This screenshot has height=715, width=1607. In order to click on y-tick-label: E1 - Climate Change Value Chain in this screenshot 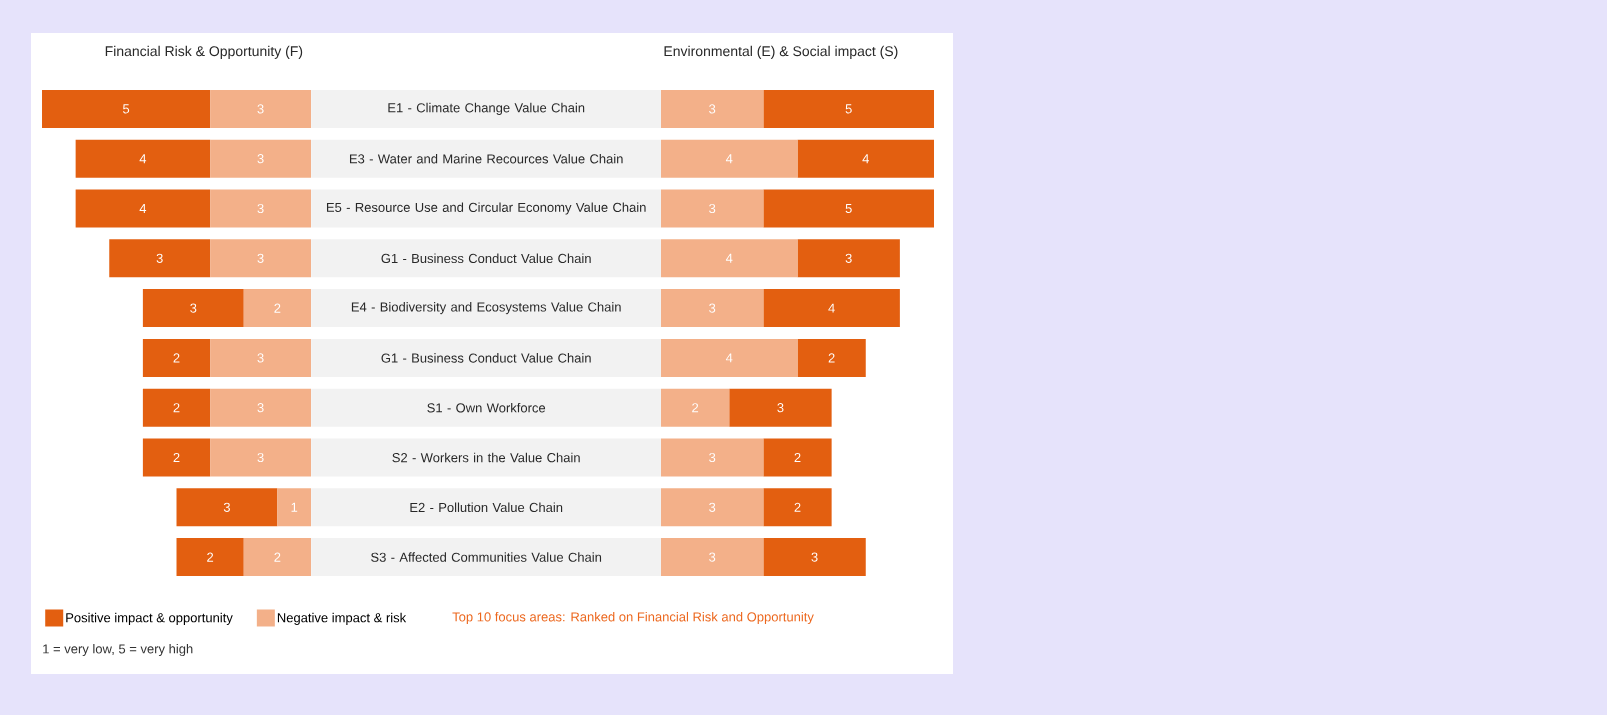, I will do `click(486, 108)`.